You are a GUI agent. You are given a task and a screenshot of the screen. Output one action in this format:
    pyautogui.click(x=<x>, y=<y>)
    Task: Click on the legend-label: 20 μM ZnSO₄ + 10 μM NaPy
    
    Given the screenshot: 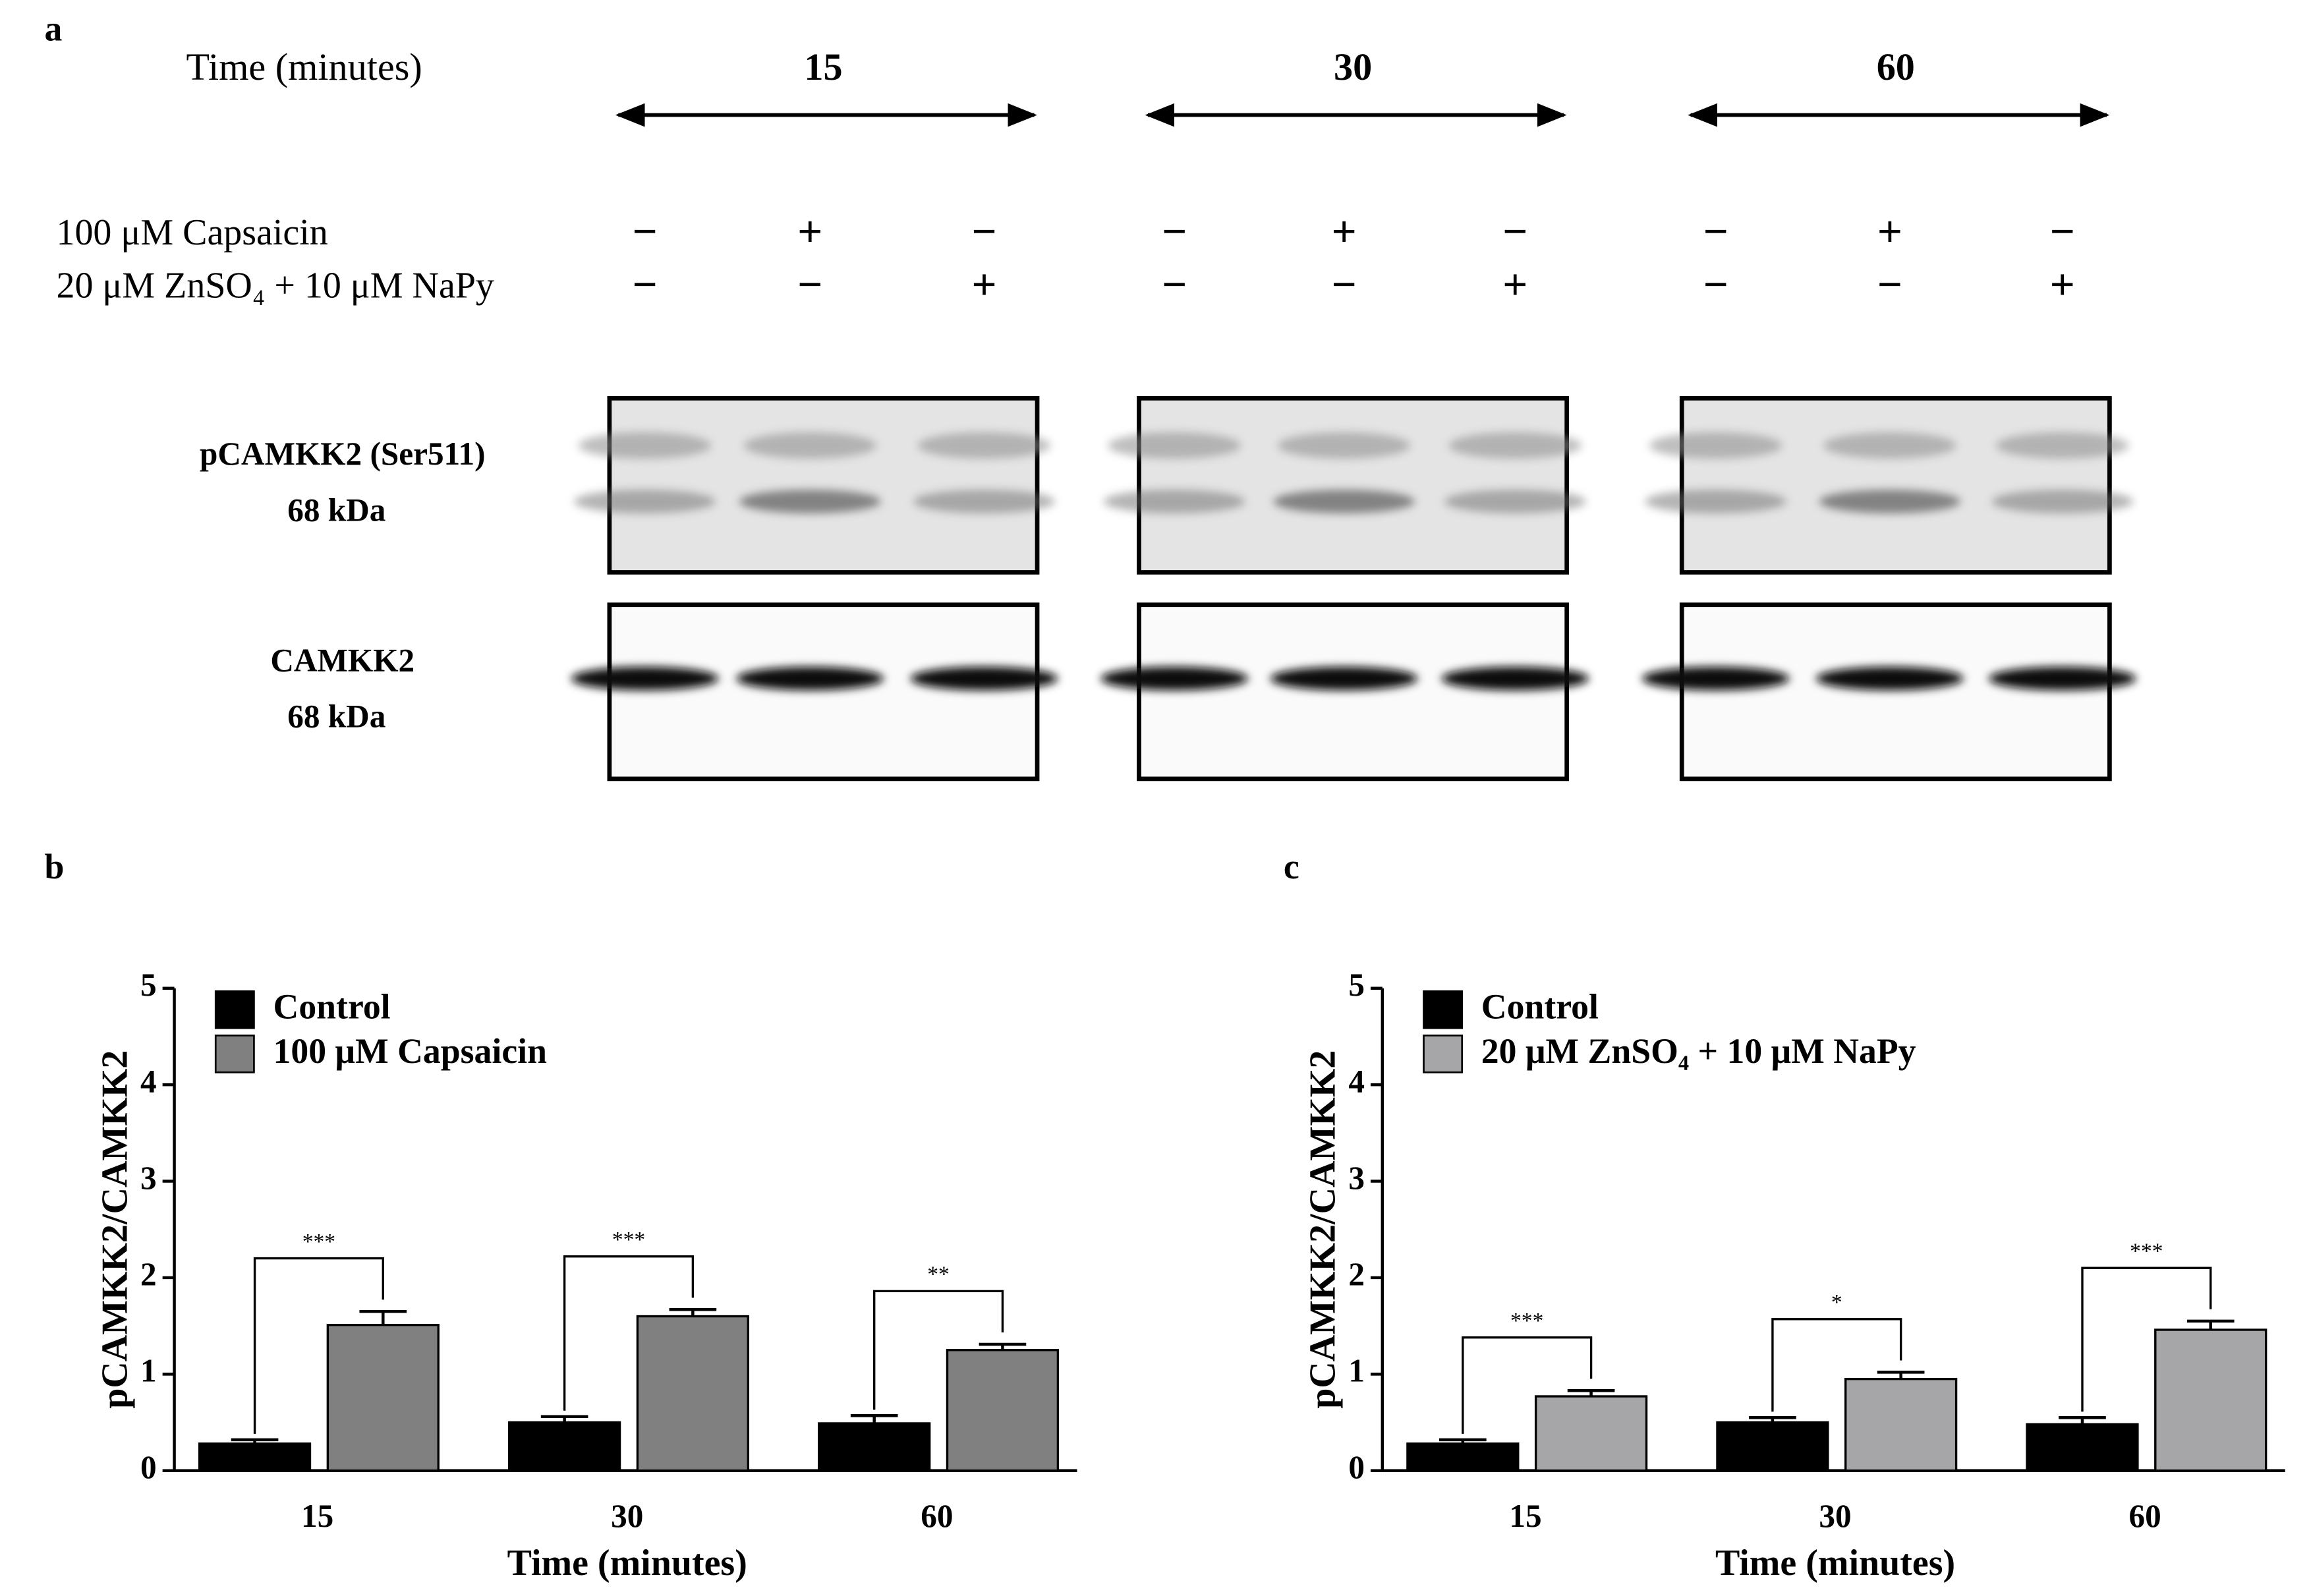 What is the action you would take?
    pyautogui.click(x=1698, y=1051)
    